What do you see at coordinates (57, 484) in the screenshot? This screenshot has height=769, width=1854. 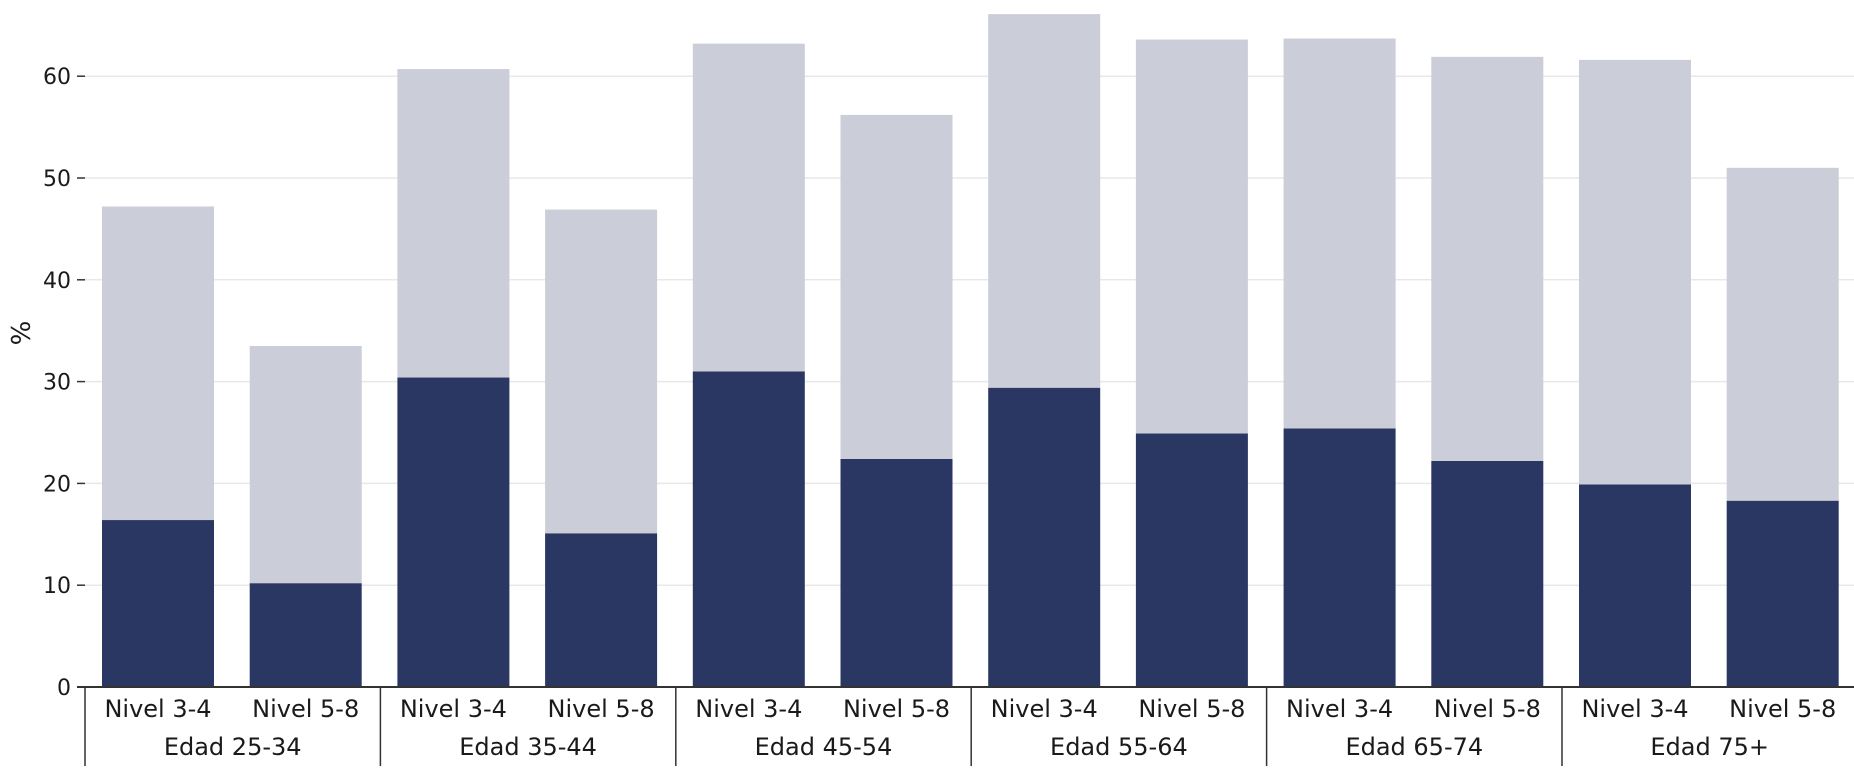 I see `y-tick-label: 20` at bounding box center [57, 484].